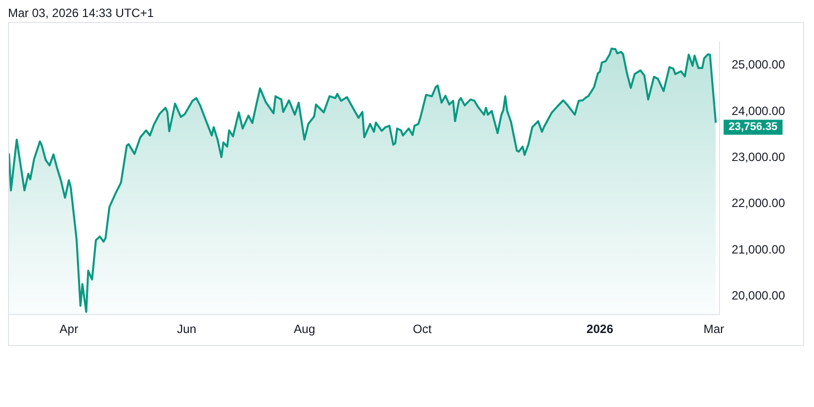 The height and width of the screenshot is (407, 814). What do you see at coordinates (600, 329) in the screenshot?
I see `x-tick-label: 2026` at bounding box center [600, 329].